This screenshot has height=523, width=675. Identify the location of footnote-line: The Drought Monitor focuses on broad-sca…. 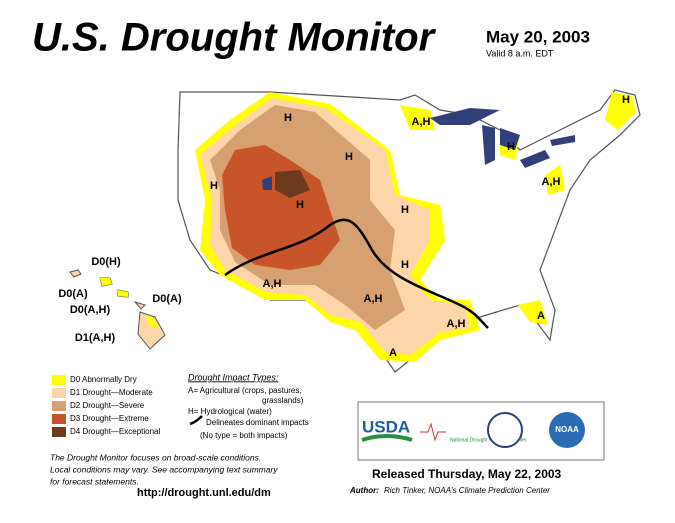
(155, 457).